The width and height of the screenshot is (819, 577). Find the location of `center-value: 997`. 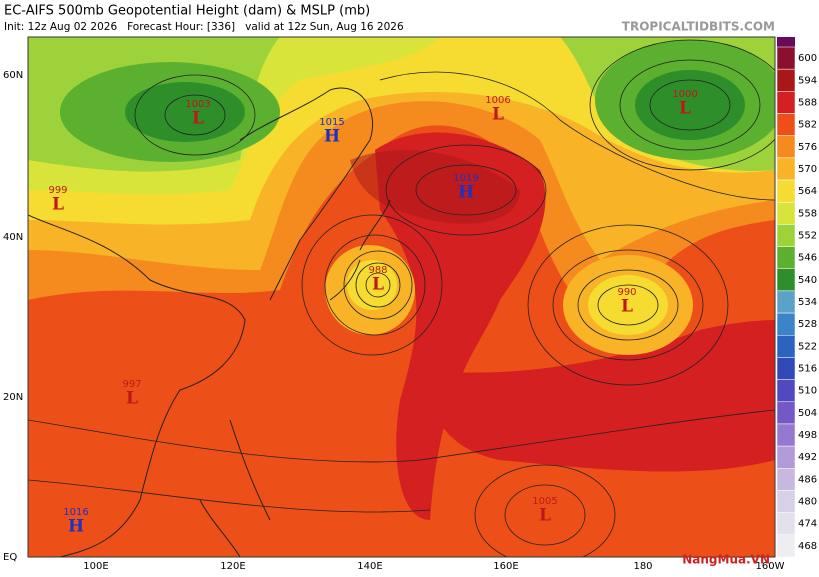

center-value: 997 is located at coordinates (131, 384).